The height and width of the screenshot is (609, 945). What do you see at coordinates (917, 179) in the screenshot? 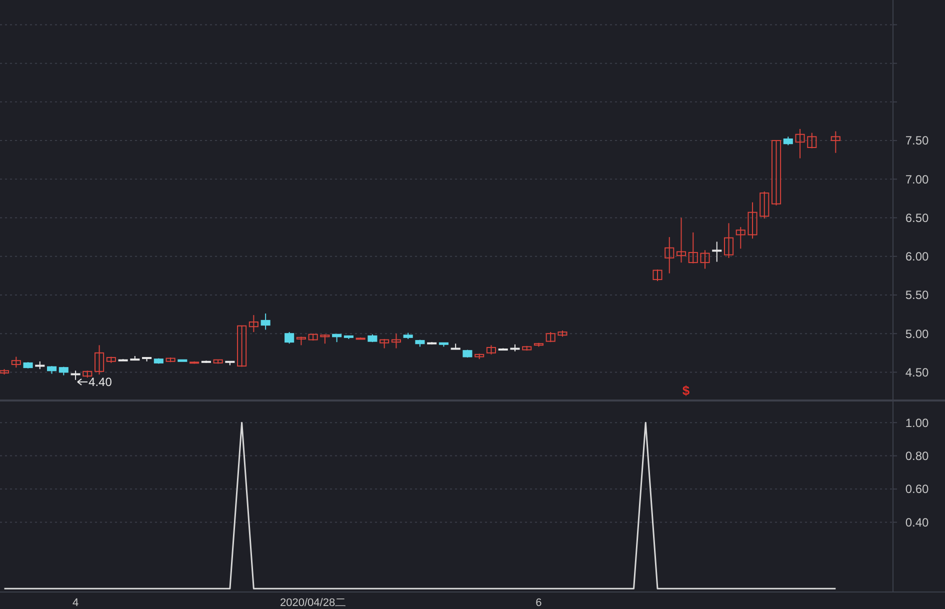
I see `y-tick-label: 7.00` at bounding box center [917, 179].